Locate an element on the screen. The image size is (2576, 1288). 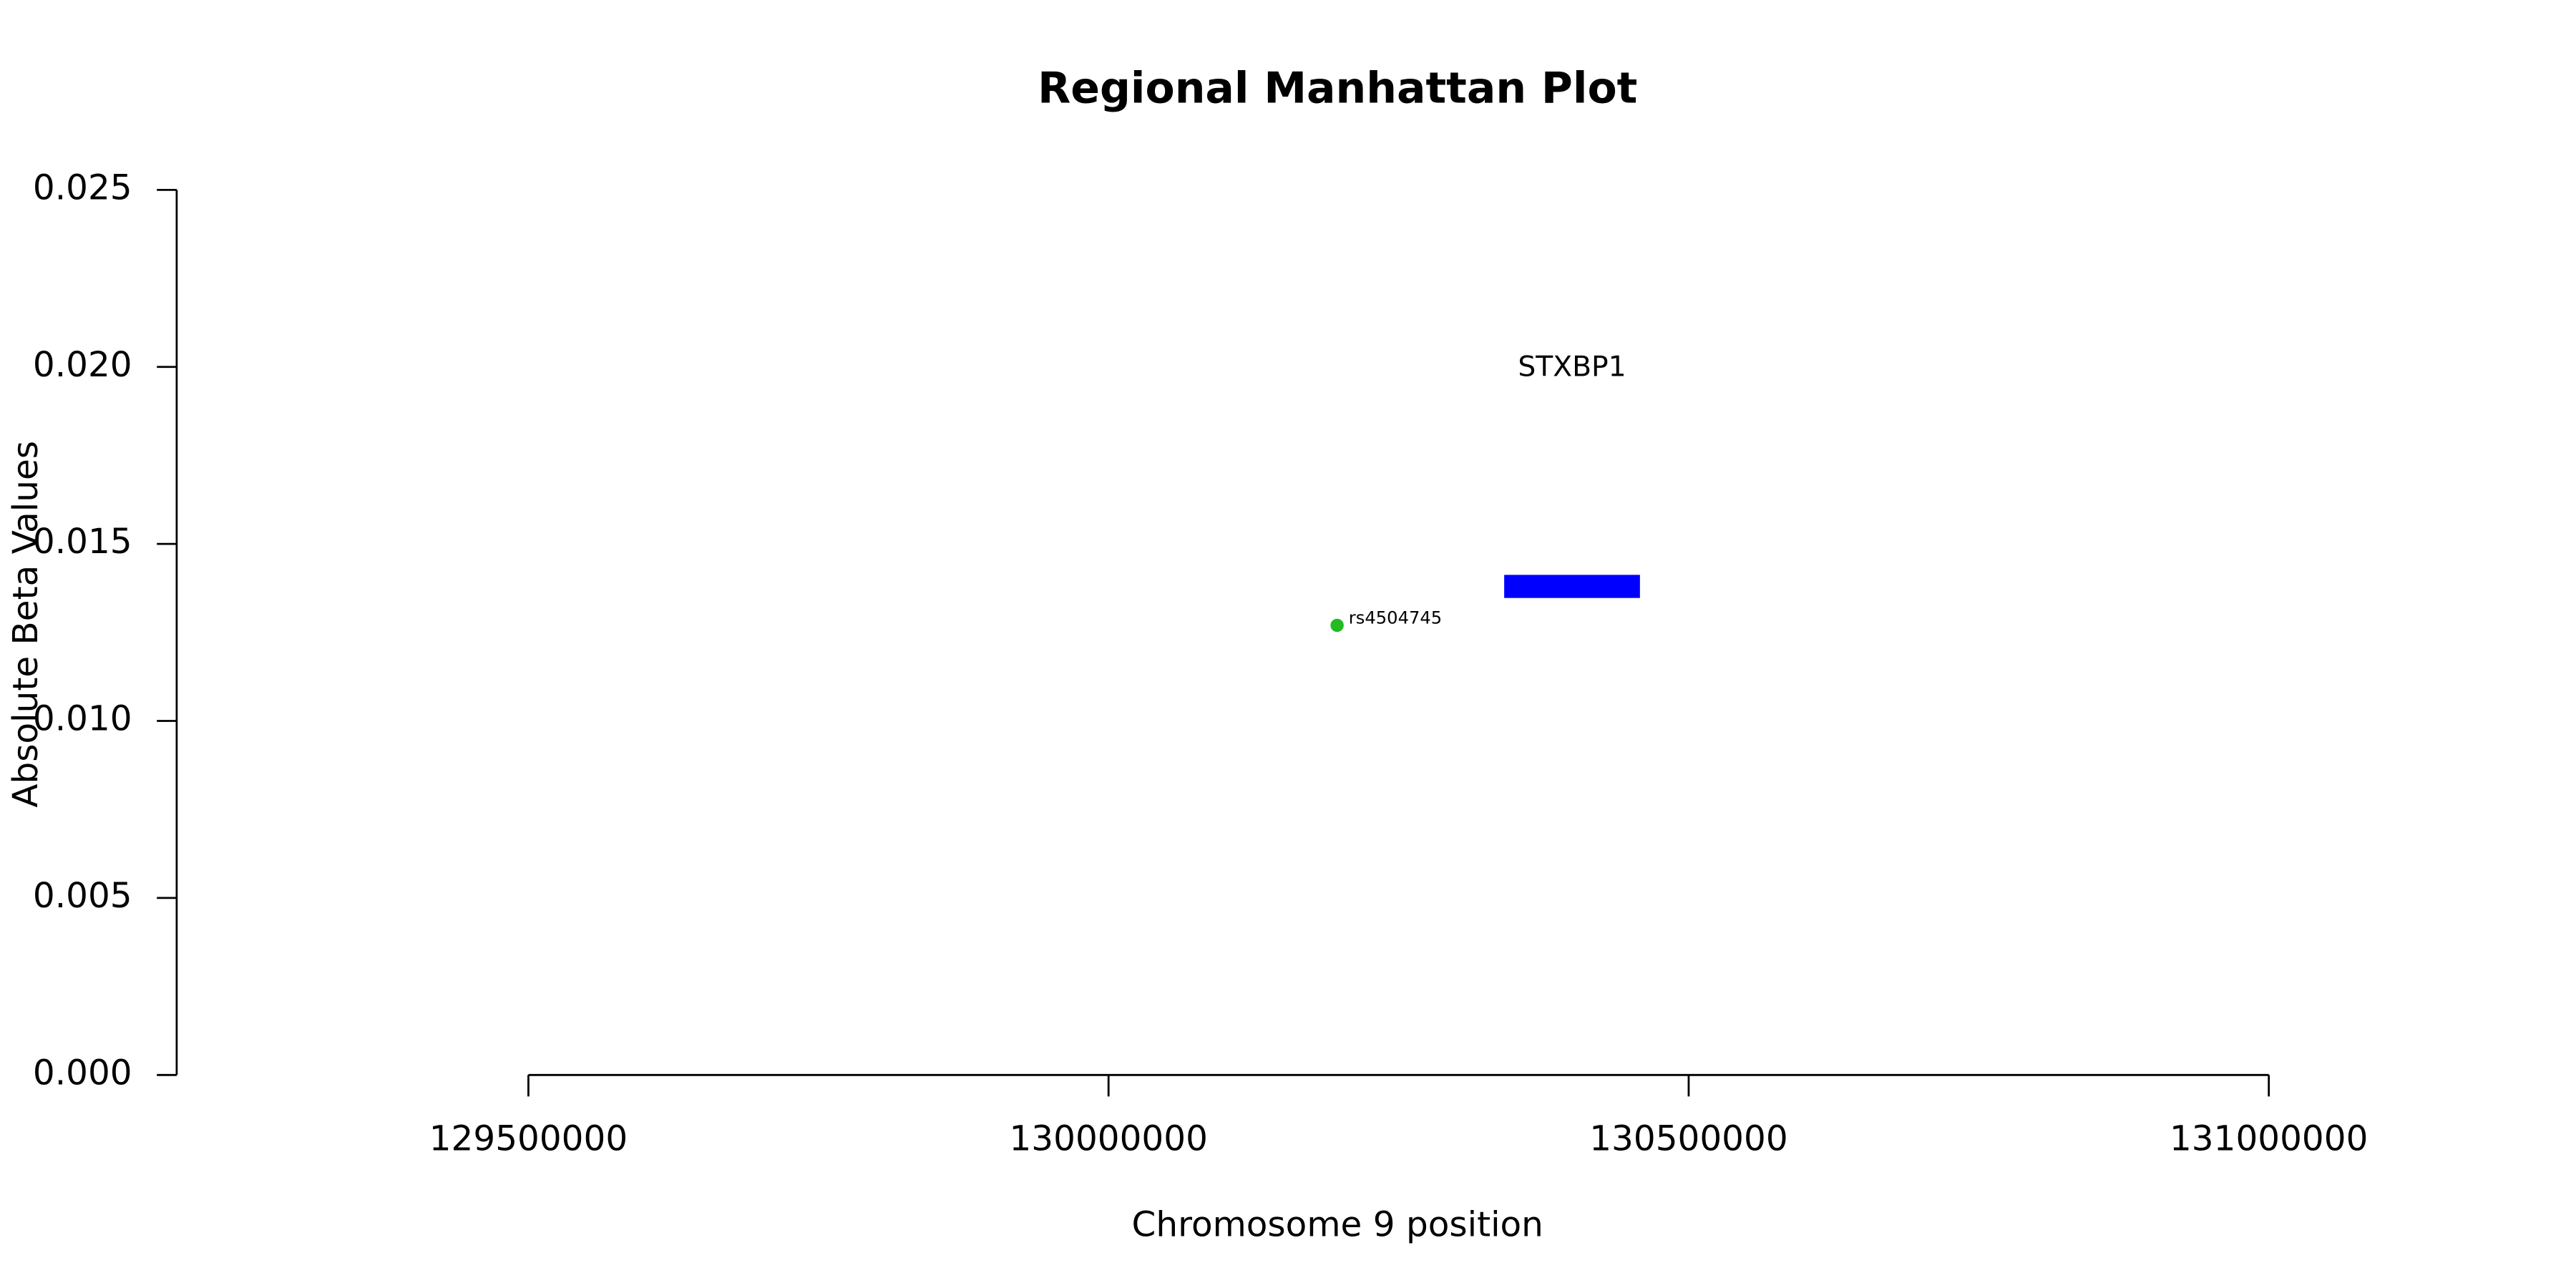
y-axis-label: Absolute Beta Values is located at coordinates (26, 624).